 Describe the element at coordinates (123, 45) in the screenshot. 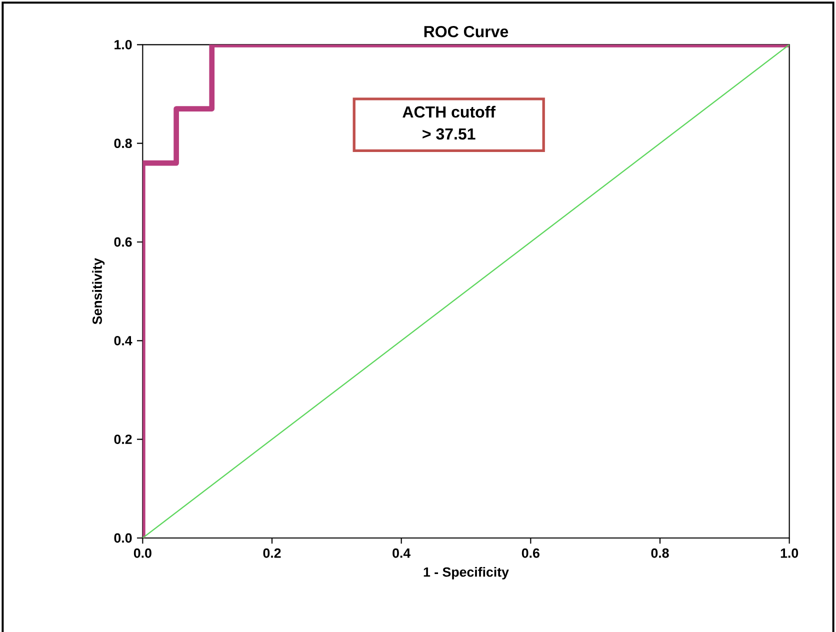

I see `y-tick-label: 1.0` at that location.